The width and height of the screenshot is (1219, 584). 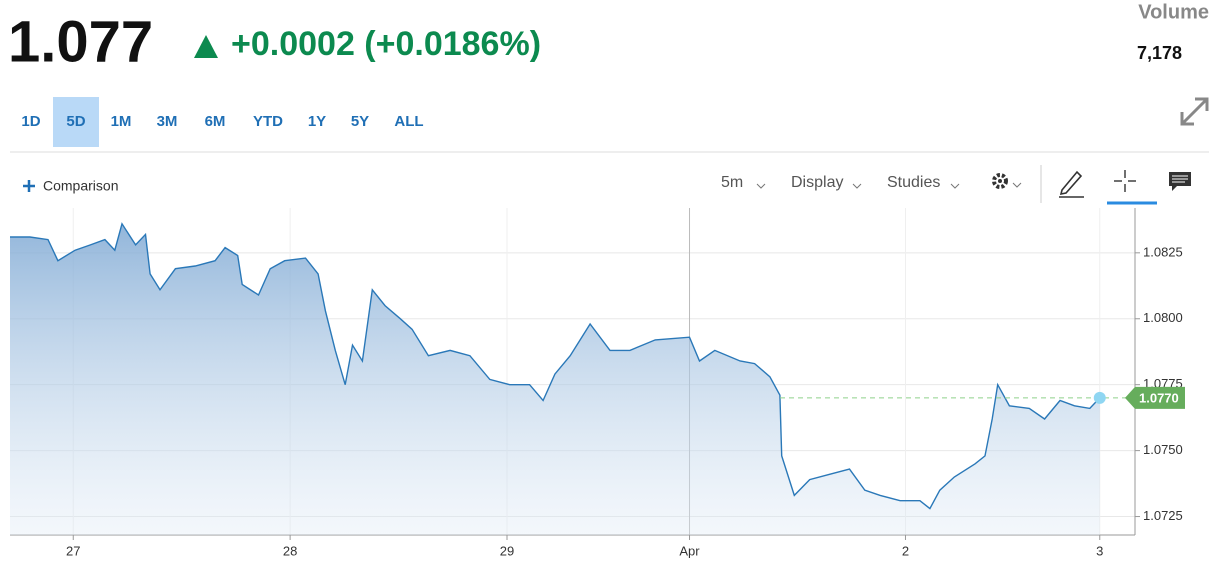 I want to click on change: +0.0002 (+0.0186%), so click(x=386, y=44).